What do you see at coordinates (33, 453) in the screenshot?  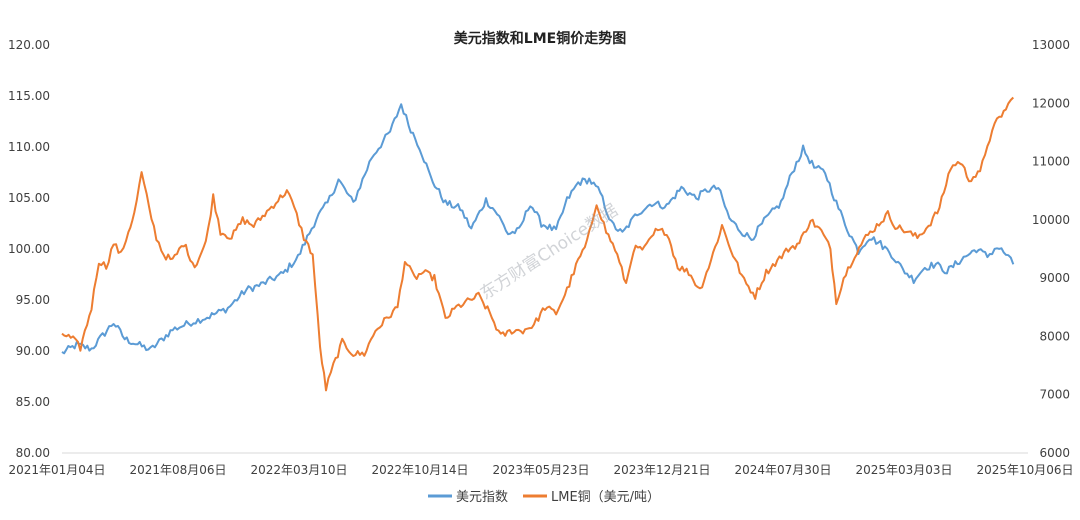 I see `y-left-tick-label: 80.00` at bounding box center [33, 453].